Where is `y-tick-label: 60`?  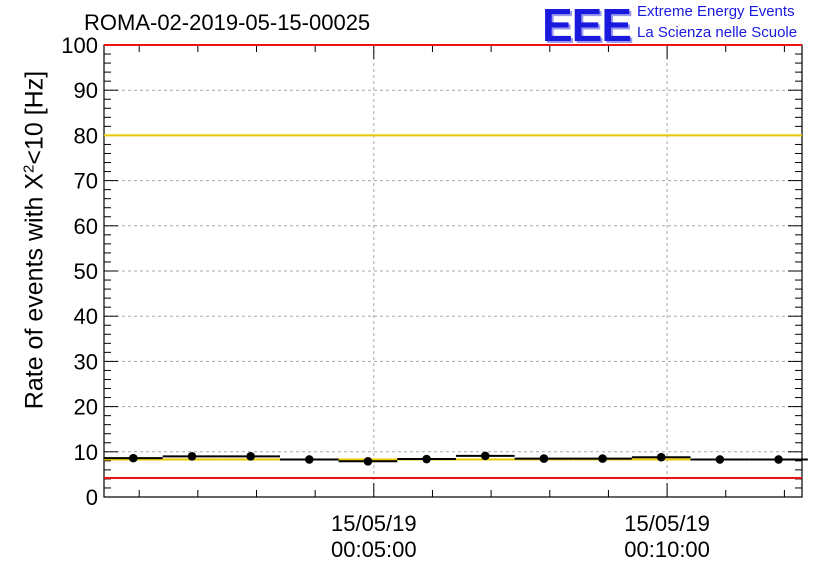 y-tick-label: 60 is located at coordinates (86, 226).